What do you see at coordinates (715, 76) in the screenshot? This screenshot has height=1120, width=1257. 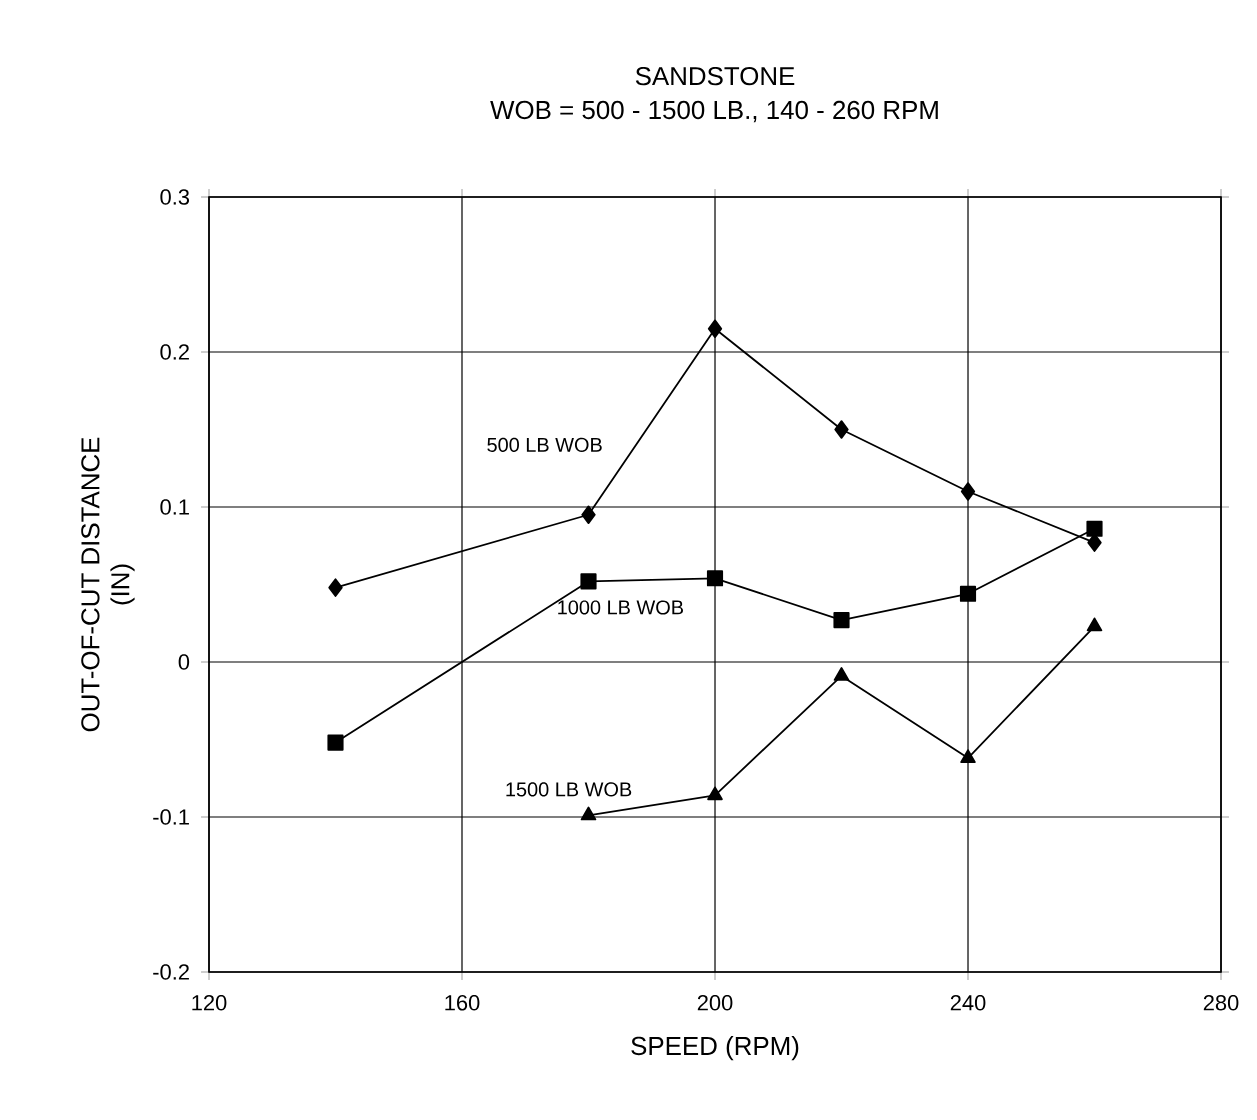 I see `chart-title: SANDSTONE` at bounding box center [715, 76].